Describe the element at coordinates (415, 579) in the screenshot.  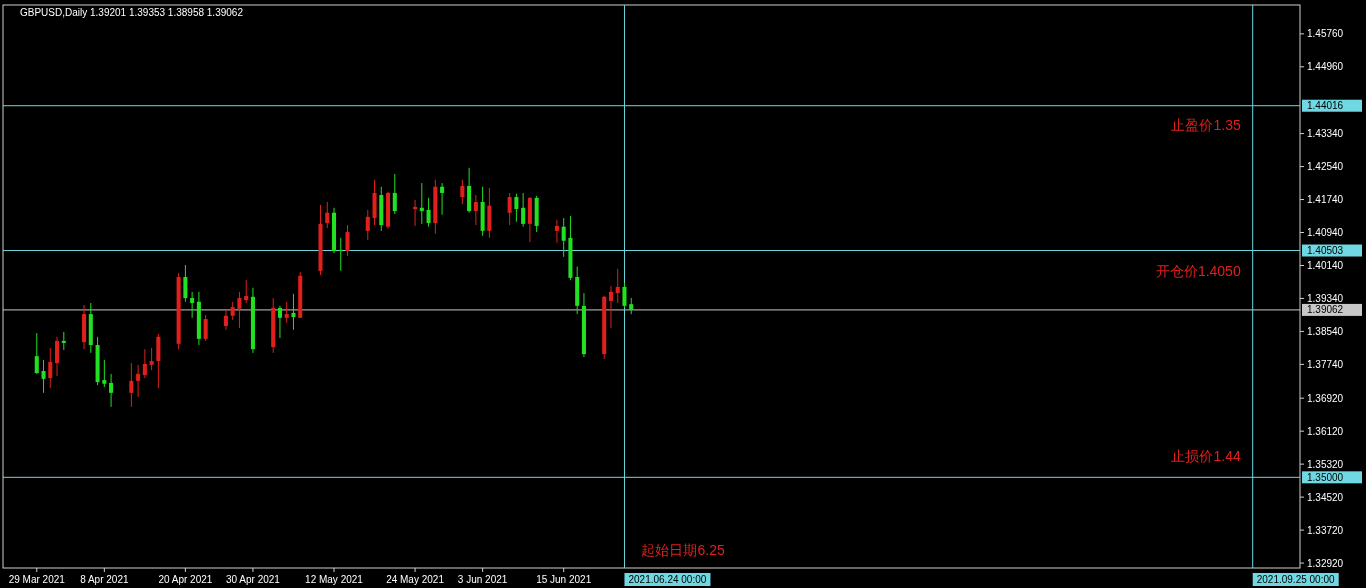
I see `x-tick-label: 24 May 2021` at that location.